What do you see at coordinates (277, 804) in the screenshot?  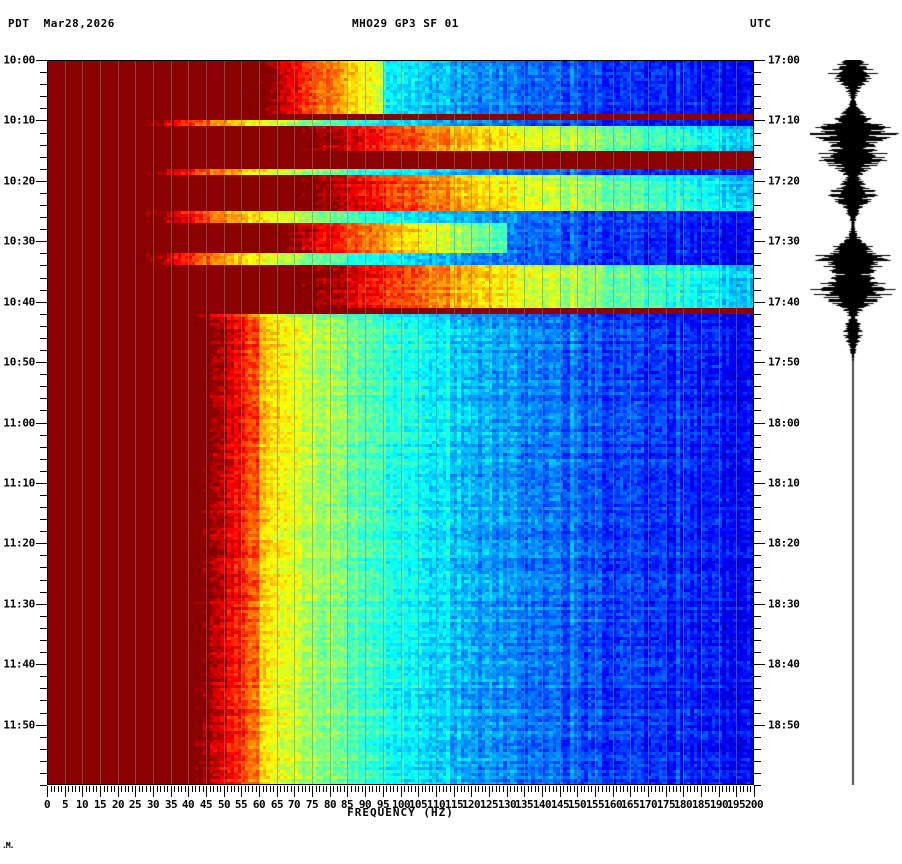 I see `axis-tick-label: 65` at bounding box center [277, 804].